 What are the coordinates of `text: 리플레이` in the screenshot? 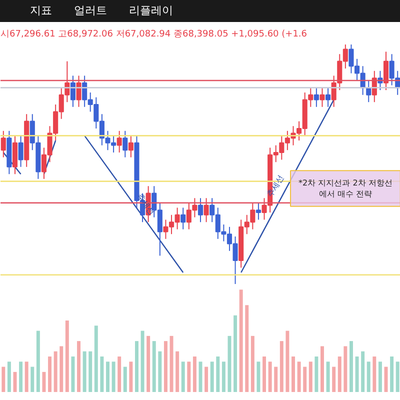 It's located at (151, 10).